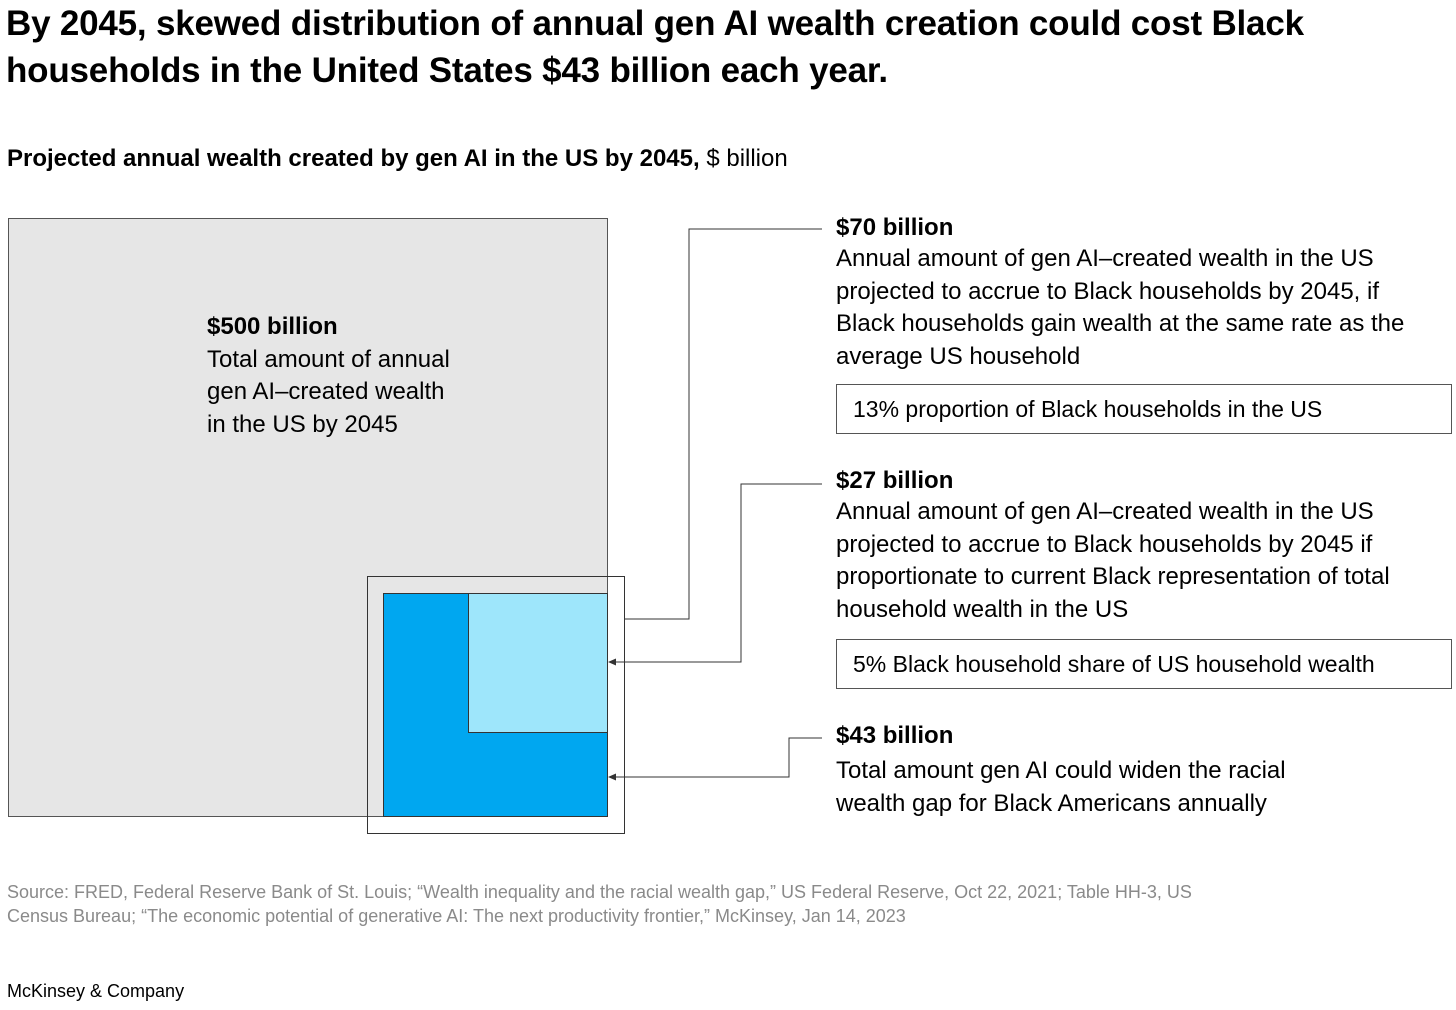 This screenshot has height=1010, width=1456. What do you see at coordinates (538, 663) in the screenshot?
I see `proportional-wealth-square` at bounding box center [538, 663].